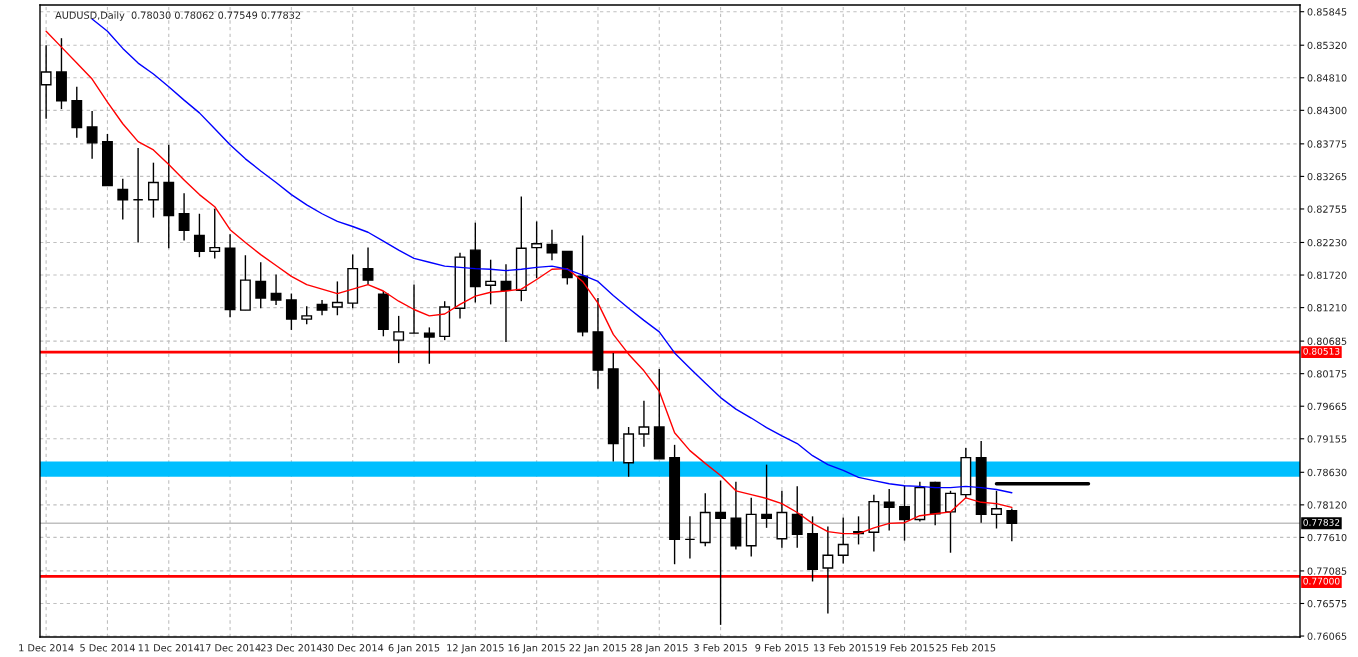 The width and height of the screenshot is (1358, 657). What do you see at coordinates (598, 649) in the screenshot?
I see `x-tick-label: 22 Jan 2015` at bounding box center [598, 649].